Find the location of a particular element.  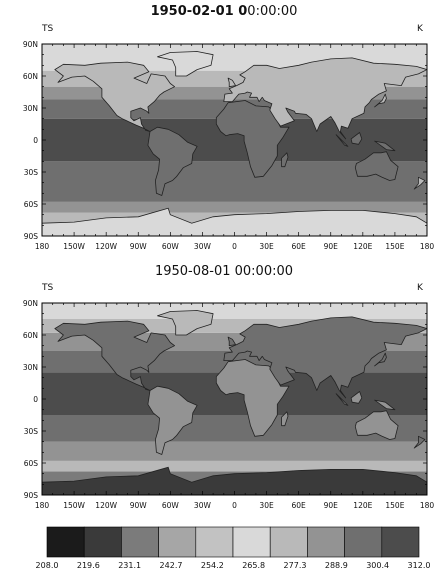

units-label-bottom: K is located at coordinates (420, 288).